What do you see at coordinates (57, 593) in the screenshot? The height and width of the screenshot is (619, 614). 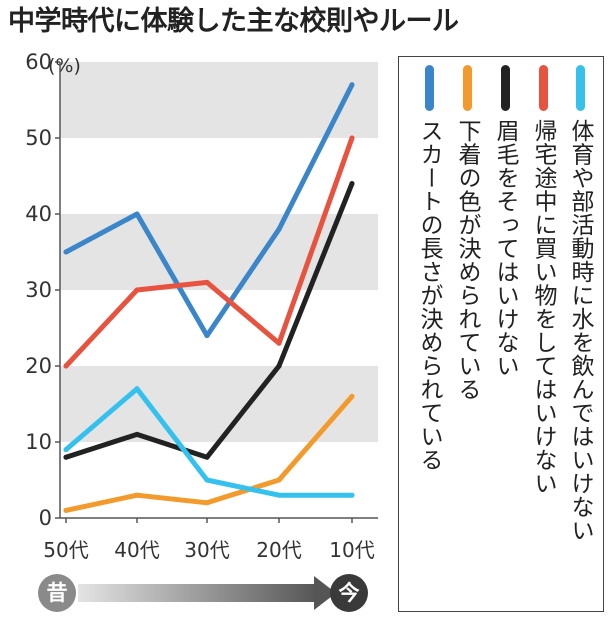 I see `era-past-badge: 昔` at bounding box center [57, 593].